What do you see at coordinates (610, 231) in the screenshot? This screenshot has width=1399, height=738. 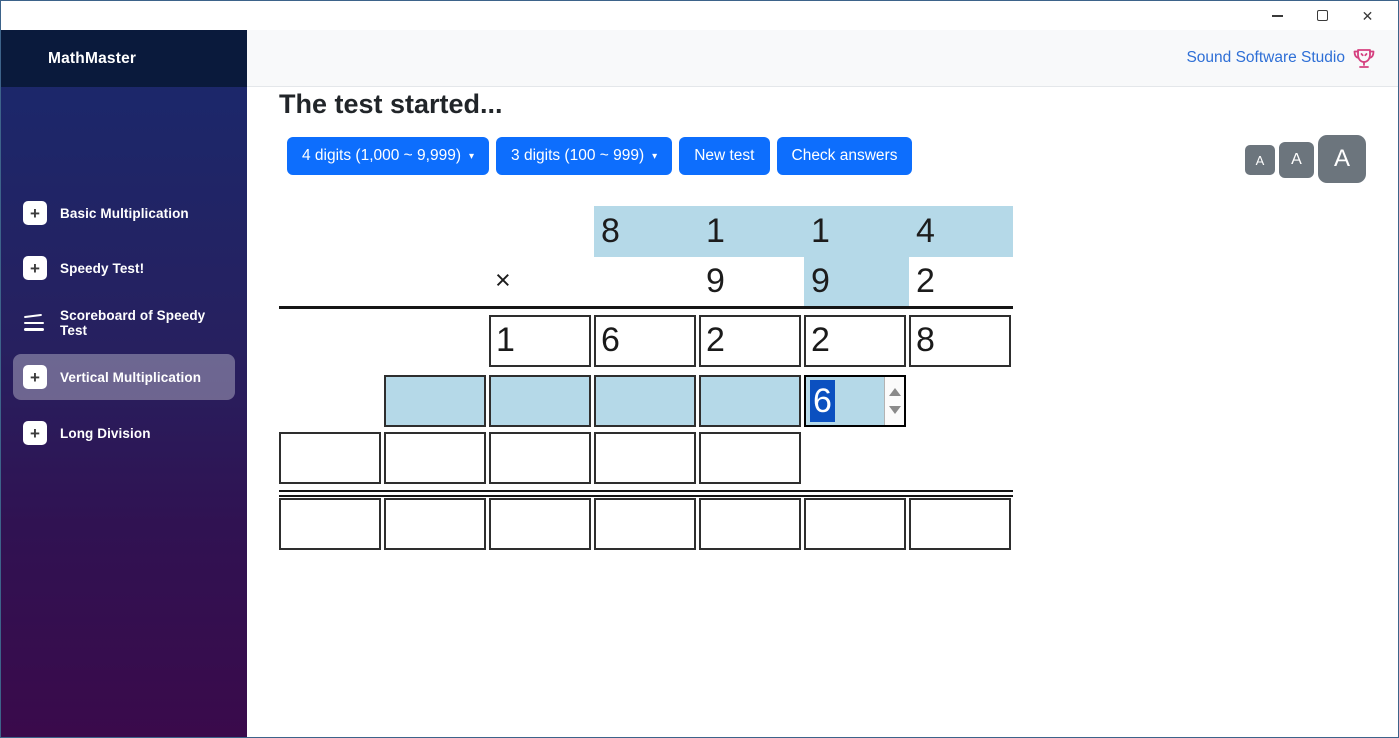 I see `multiplicand-digit: 8` at bounding box center [610, 231].